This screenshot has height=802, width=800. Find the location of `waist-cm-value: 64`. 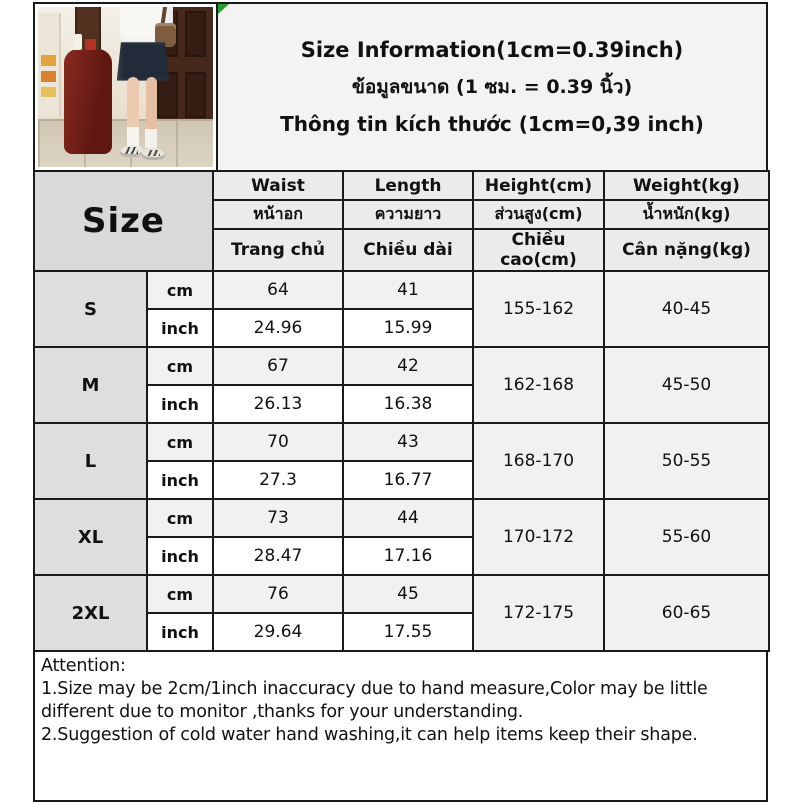

waist-cm-value: 64 is located at coordinates (278, 290).